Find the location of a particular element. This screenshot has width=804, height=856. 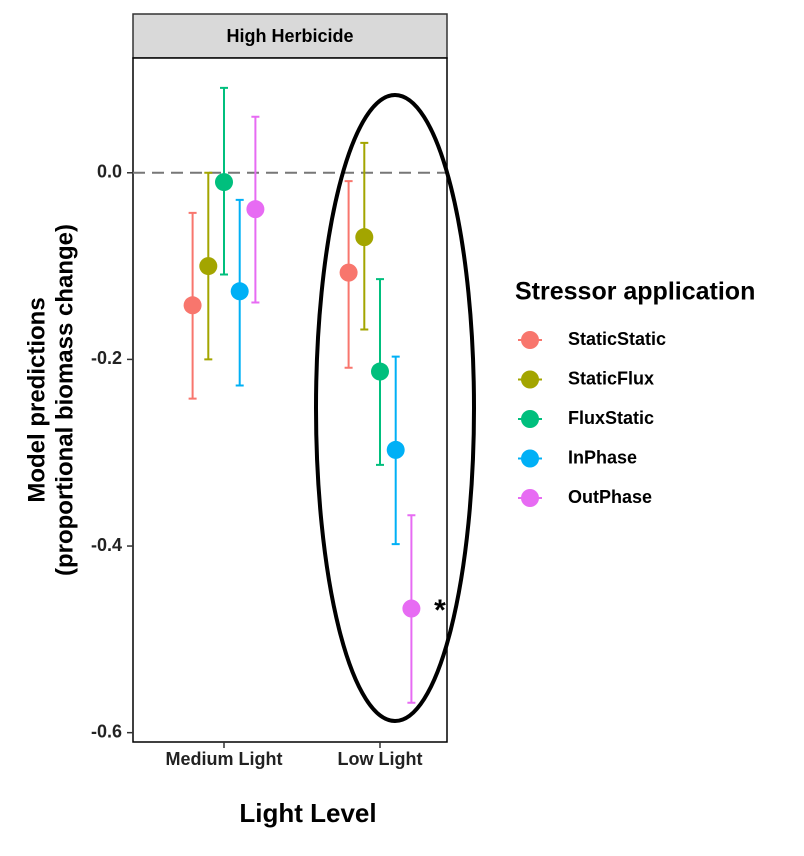

x-axis-label: Light Level is located at coordinates (307, 813).